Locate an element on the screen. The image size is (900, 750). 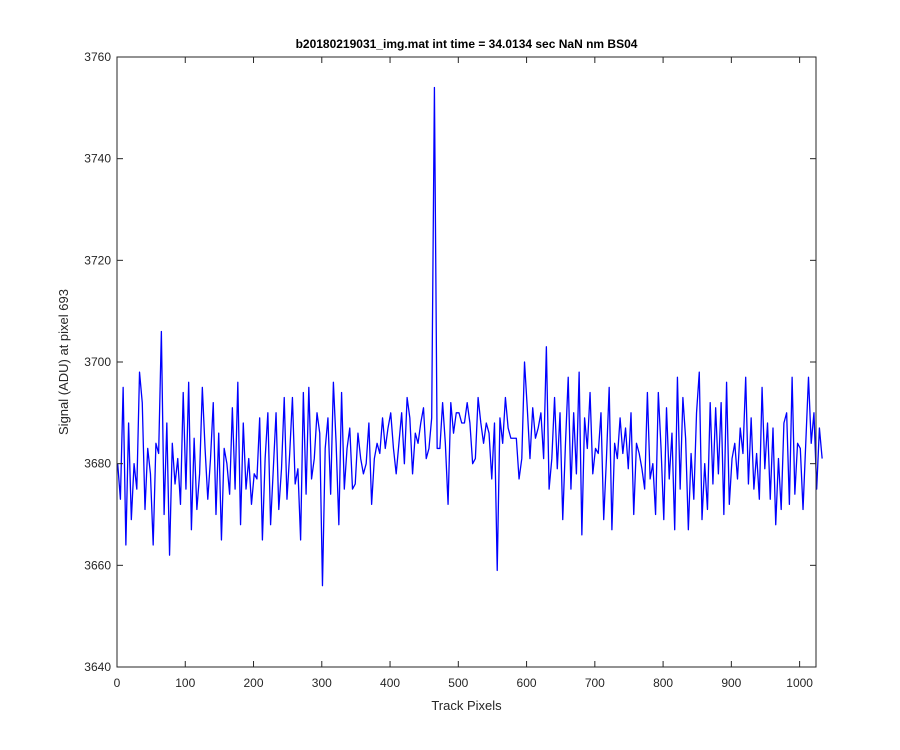
y-tick-label: 3640 is located at coordinates (97, 667).